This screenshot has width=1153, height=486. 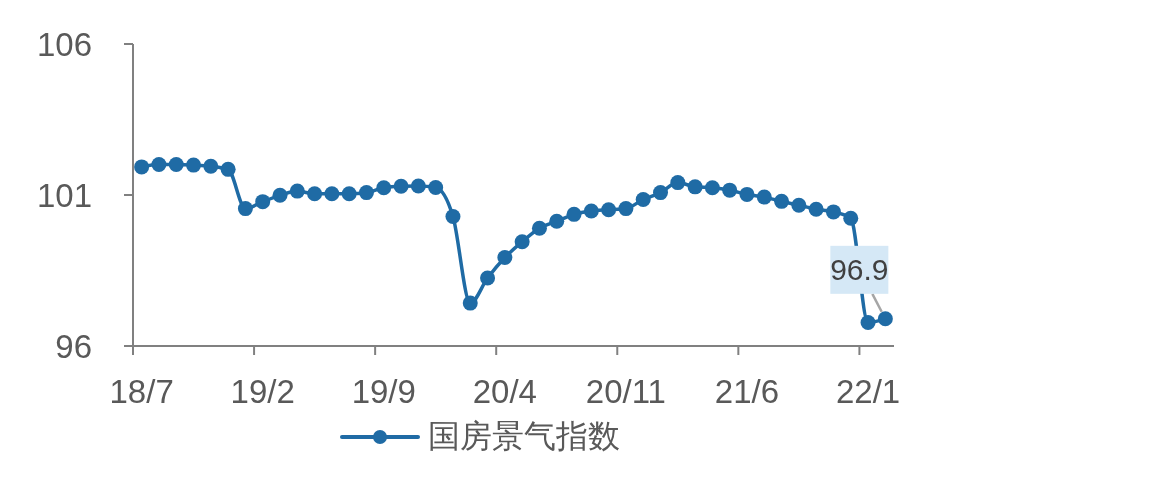 What do you see at coordinates (504, 392) in the screenshot?
I see `x-tick-label: 20/4` at bounding box center [504, 392].